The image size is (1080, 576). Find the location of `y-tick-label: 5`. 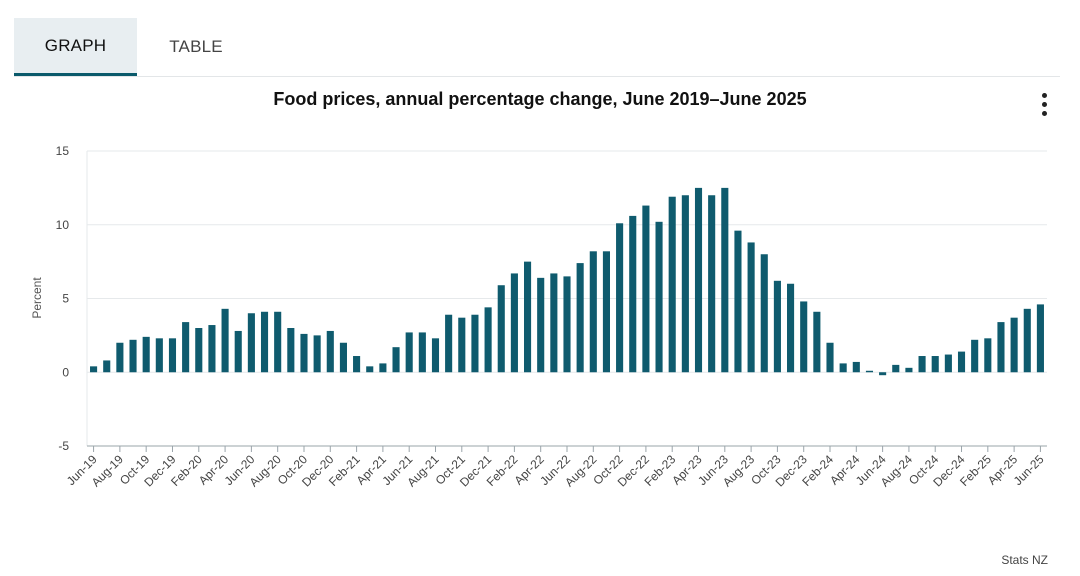

y-tick-label: 5 is located at coordinates (65, 299).